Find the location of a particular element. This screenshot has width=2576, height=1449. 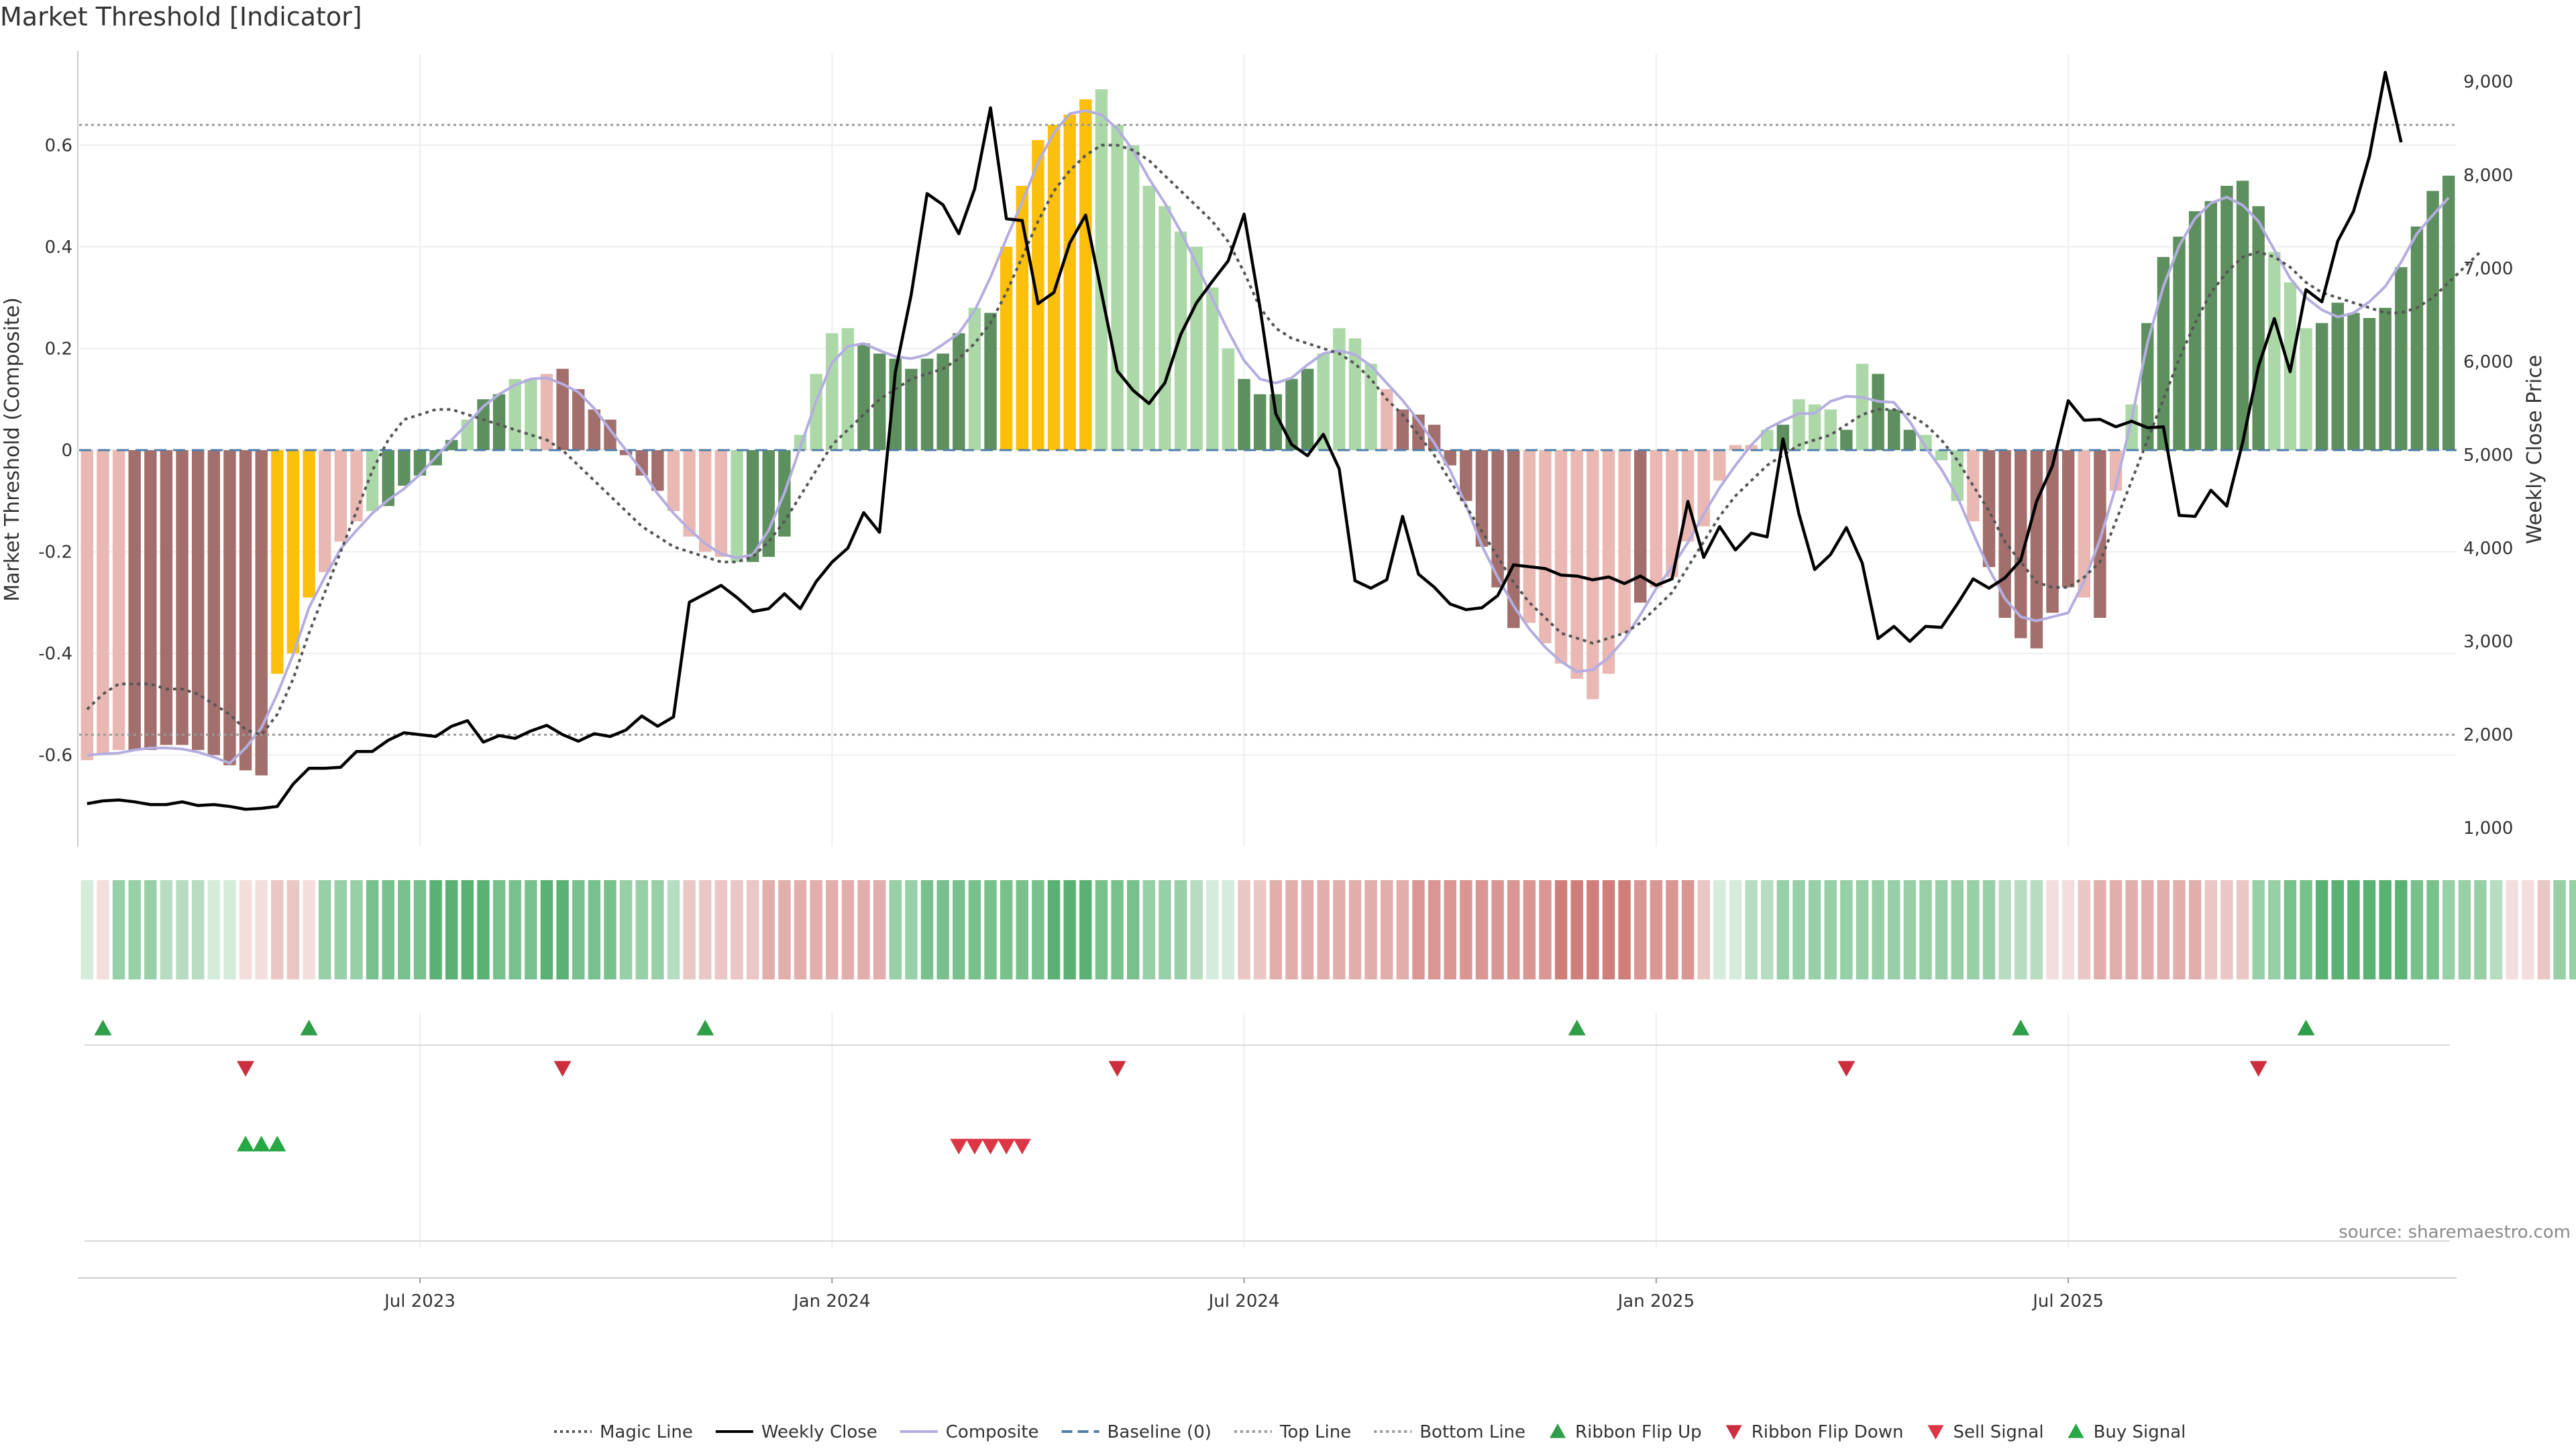

legend-item: Magic Line is located at coordinates (623, 1432).